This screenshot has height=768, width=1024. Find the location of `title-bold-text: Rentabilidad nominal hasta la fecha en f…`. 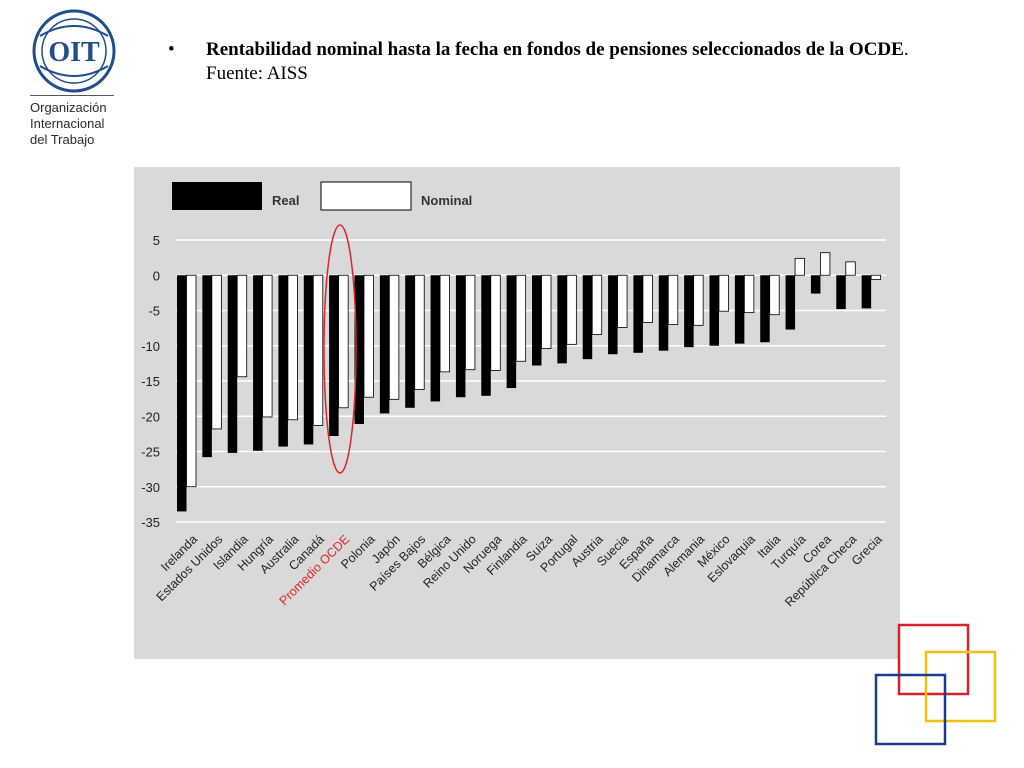

title-bold-text: Rentabilidad nominal hasta la fecha en f… is located at coordinates (555, 49).